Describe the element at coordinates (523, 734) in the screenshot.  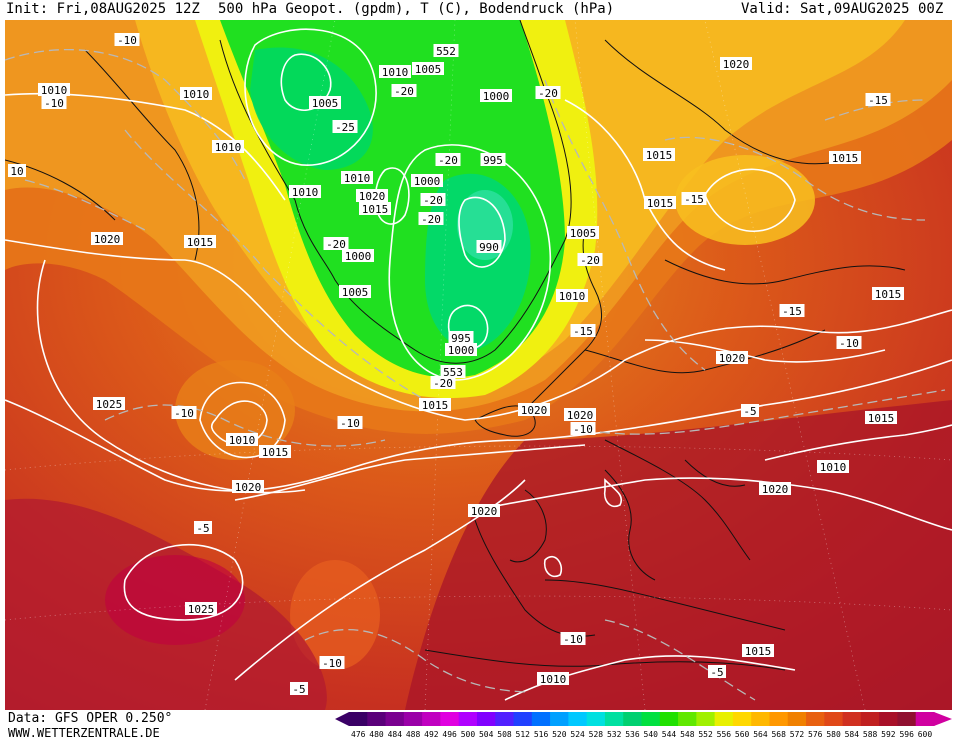
I see `scale-tick-label: 512` at that location.